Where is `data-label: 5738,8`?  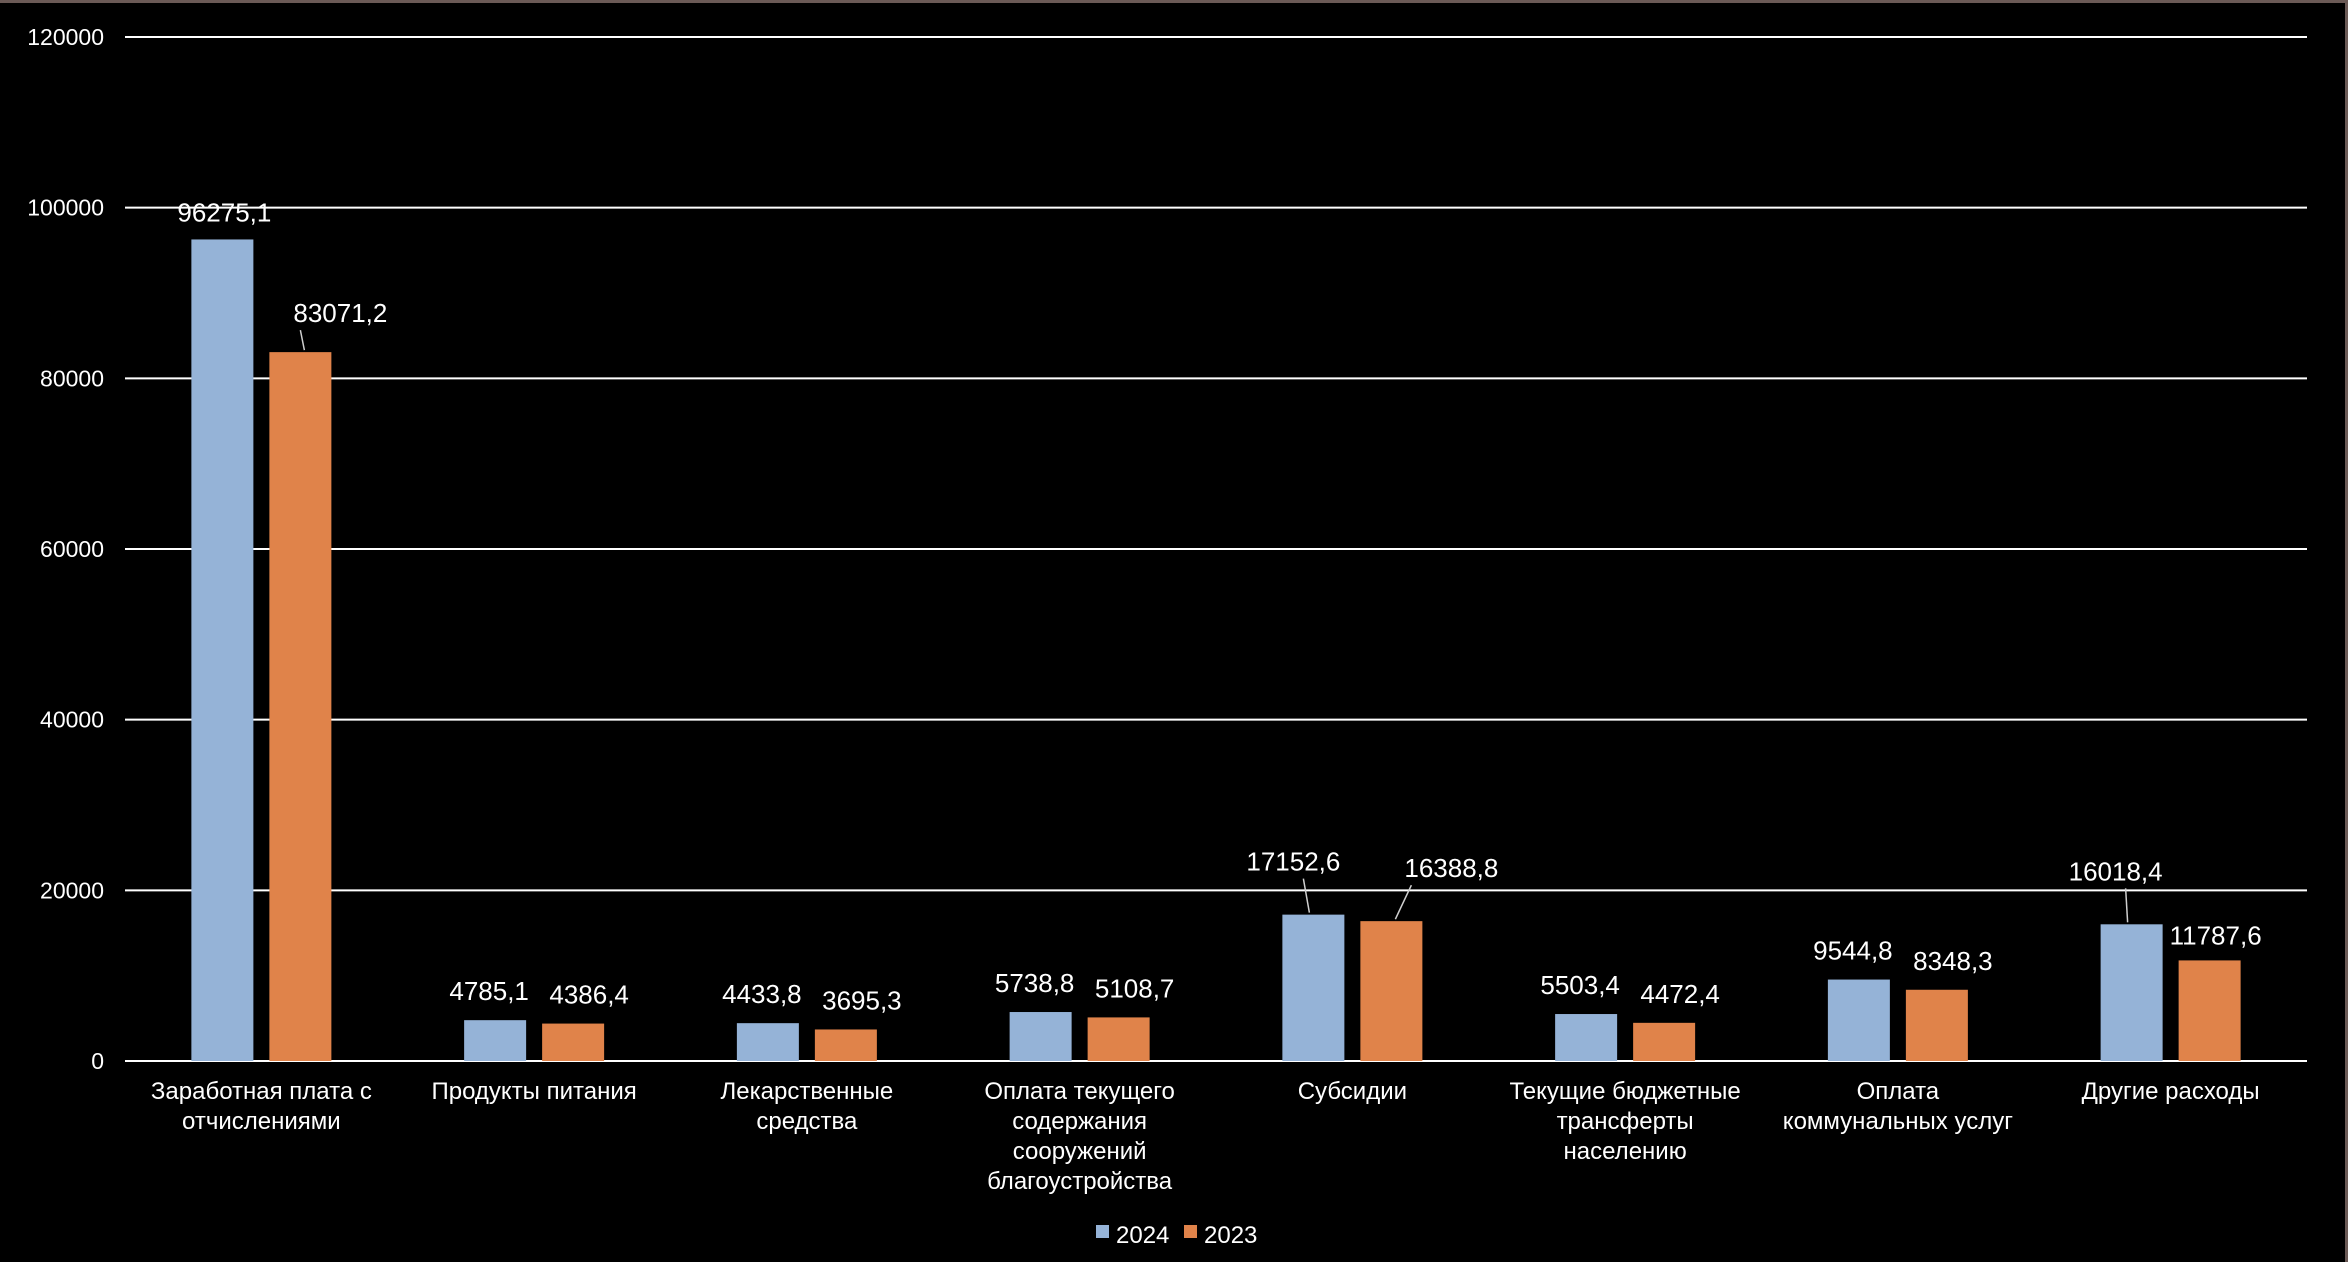
data-label: 5738,8 is located at coordinates (1035, 983).